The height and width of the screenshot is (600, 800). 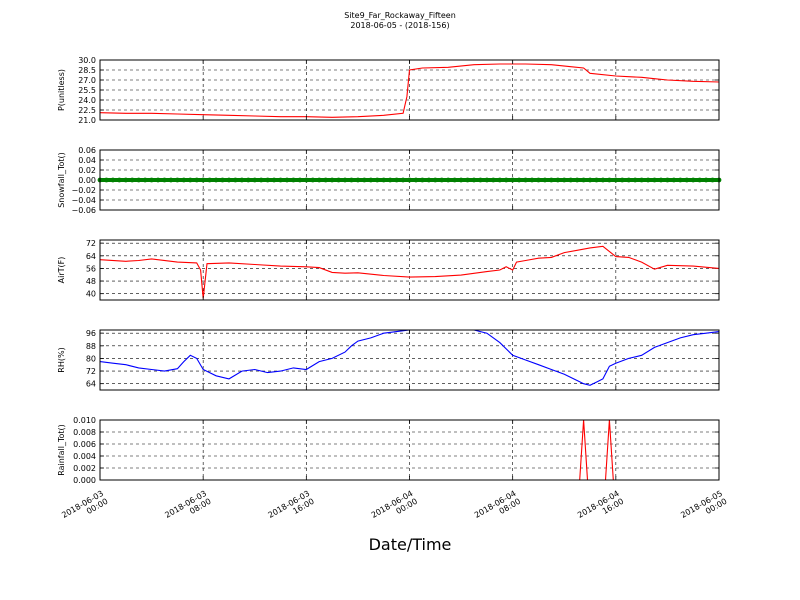 What do you see at coordinates (399, 25) in the screenshot?
I see `chart-subtitle: 2018-06-05 - (2018-156)` at bounding box center [399, 25].